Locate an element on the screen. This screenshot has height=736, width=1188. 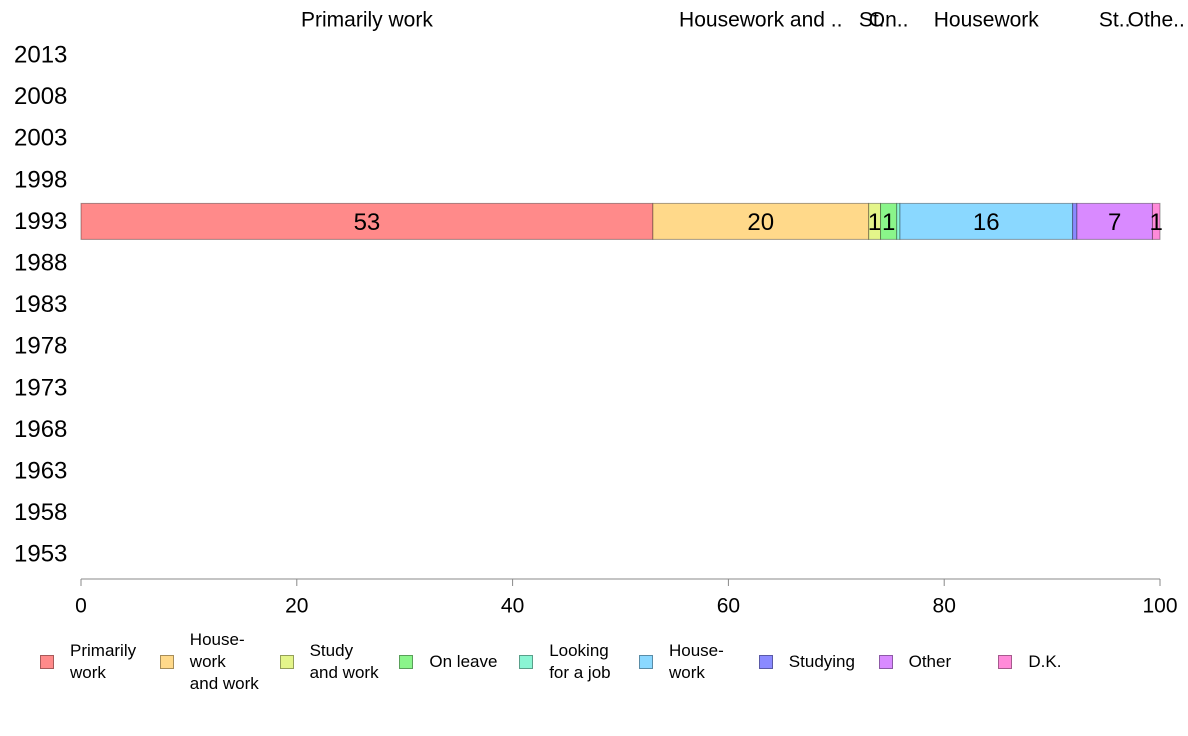
legend-item: Other is located at coordinates (915, 662).